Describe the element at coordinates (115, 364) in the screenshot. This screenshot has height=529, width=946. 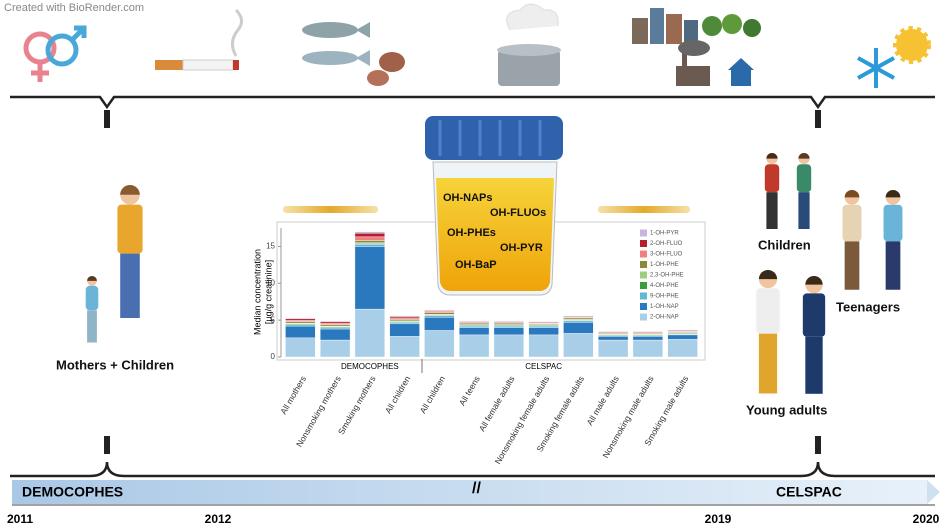
I see `cohort-label: Mothers + Children` at that location.